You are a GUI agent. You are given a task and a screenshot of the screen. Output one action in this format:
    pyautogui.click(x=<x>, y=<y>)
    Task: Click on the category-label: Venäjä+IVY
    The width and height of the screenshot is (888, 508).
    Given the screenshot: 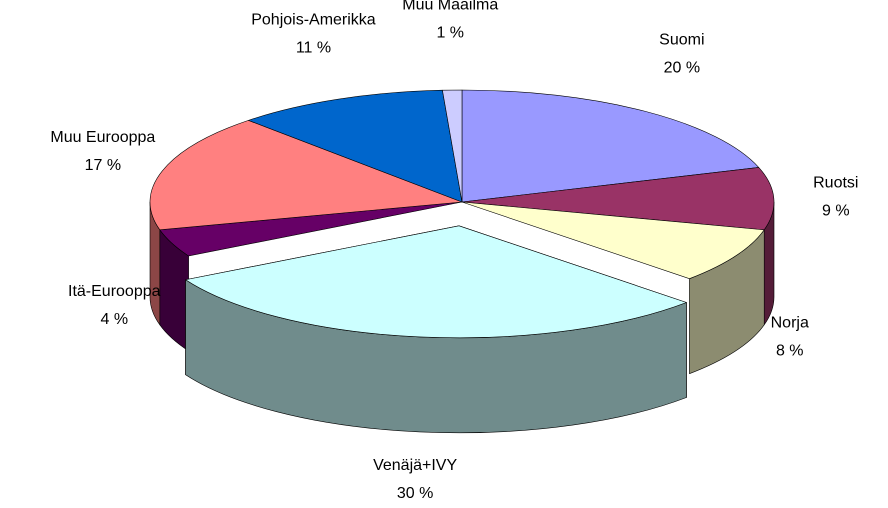 What is the action you would take?
    pyautogui.click(x=415, y=465)
    